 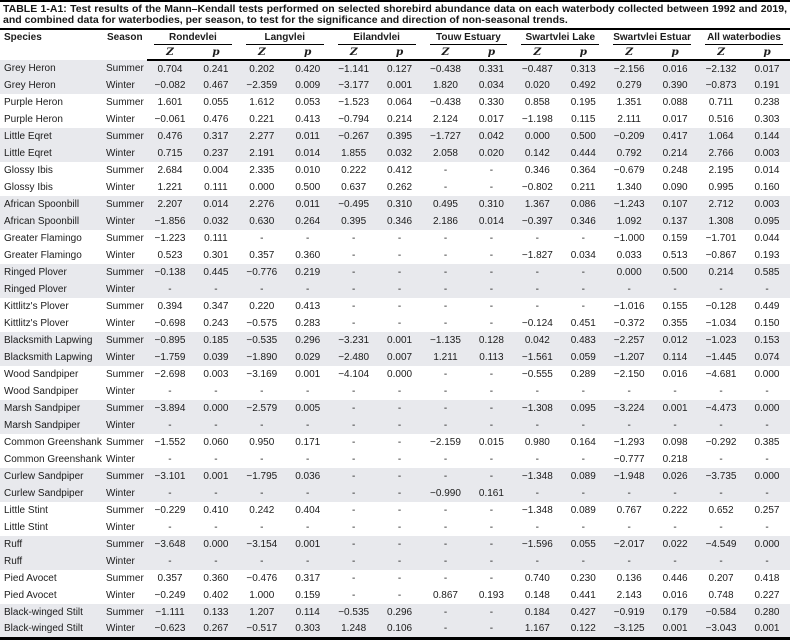 I want to click on z-value-cell: −1.293, so click(x=629, y=442).